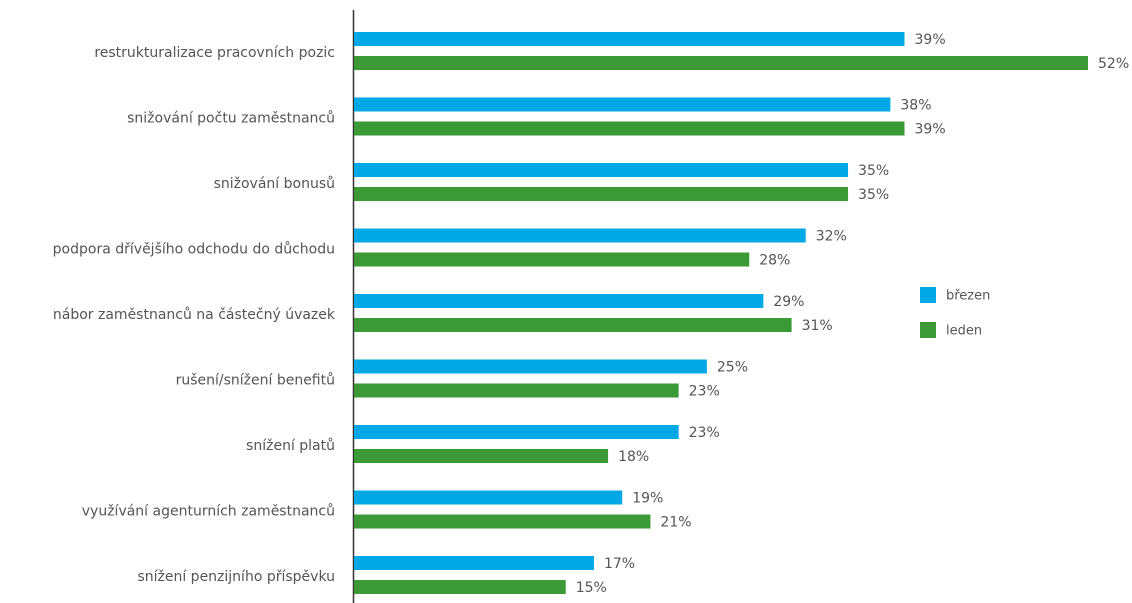 The height and width of the screenshot is (603, 1132). What do you see at coordinates (255, 381) in the screenshot?
I see `category-label: rušení/snížení benefitů` at bounding box center [255, 381].